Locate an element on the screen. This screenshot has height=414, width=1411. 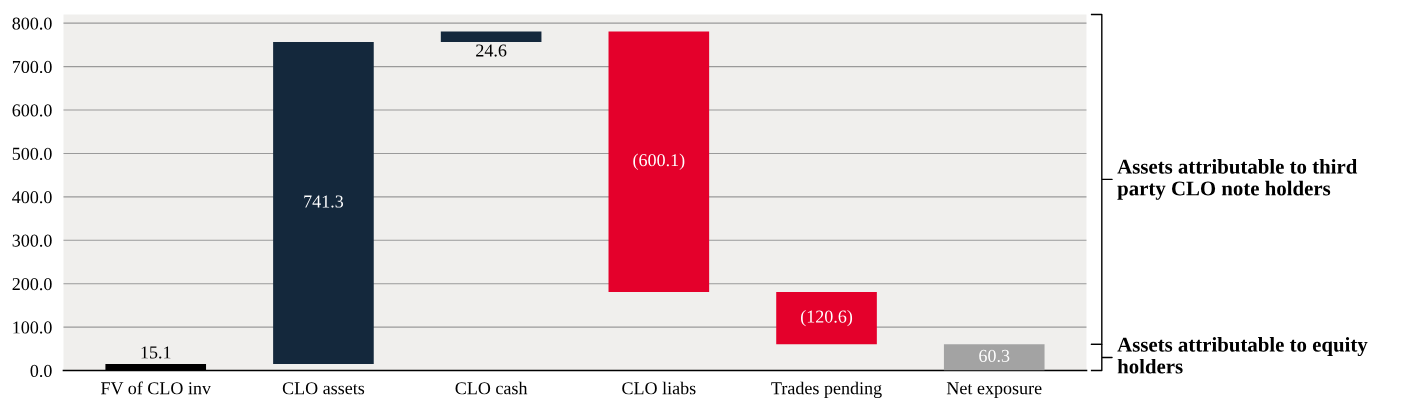
x-tick-label: CLO liabs is located at coordinates (659, 388).